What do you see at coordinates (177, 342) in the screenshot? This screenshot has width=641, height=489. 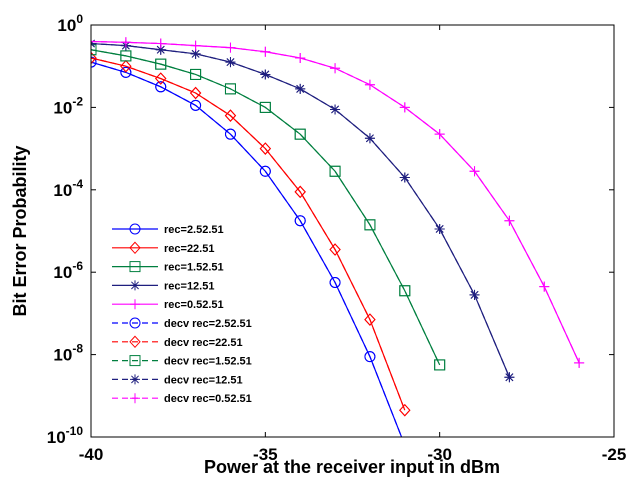 I see `legend-item-decv-rec-22-51: decv rec=22.51` at bounding box center [177, 342].